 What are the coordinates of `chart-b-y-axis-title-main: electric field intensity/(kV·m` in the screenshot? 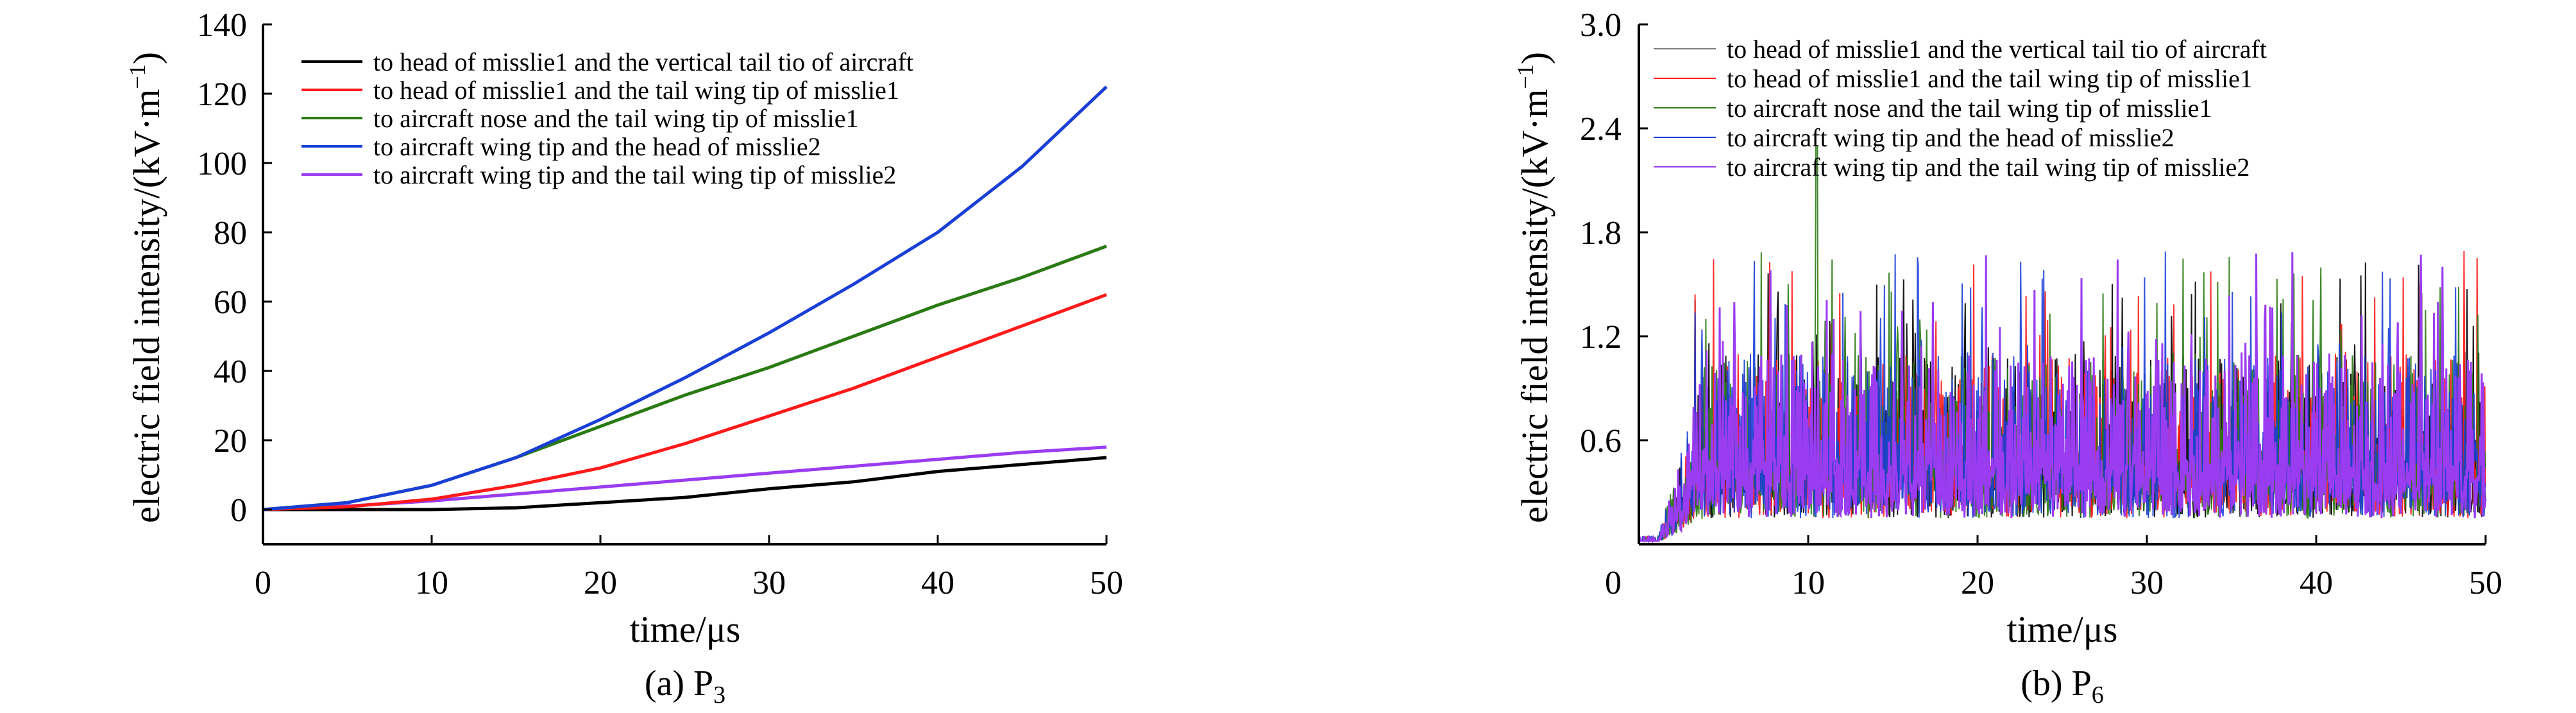 It's located at (1534, 306).